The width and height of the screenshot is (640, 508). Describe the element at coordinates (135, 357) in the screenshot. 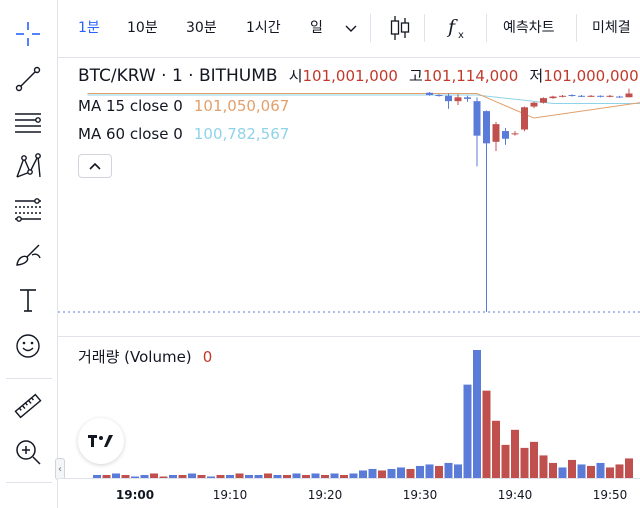

I see `volume-label: 거래량 (Volume)` at that location.